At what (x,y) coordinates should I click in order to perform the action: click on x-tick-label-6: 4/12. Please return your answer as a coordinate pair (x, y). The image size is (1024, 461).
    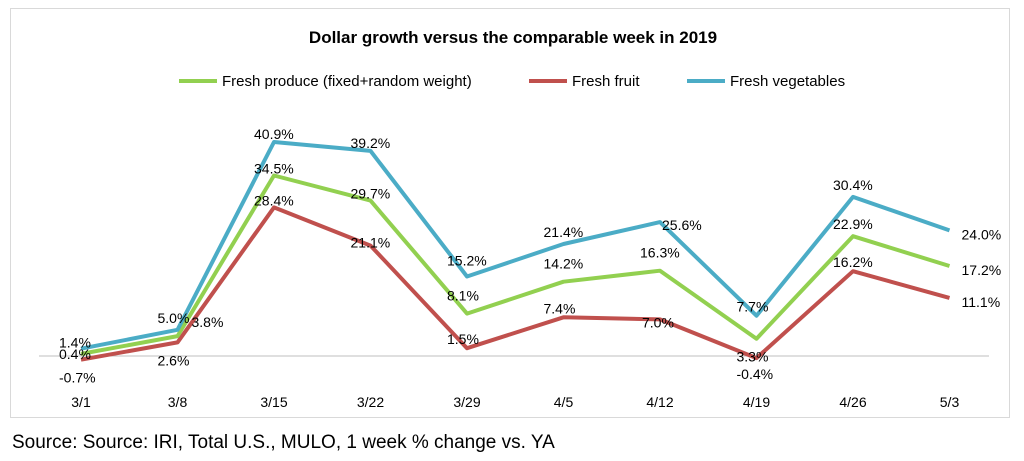
    Looking at the image, I should click on (659, 402).